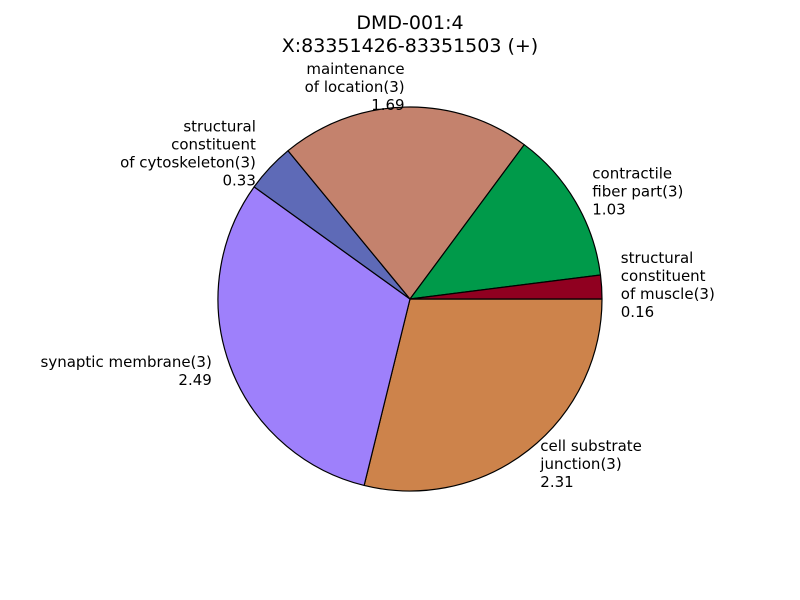 This screenshot has height=600, width=800. Describe the element at coordinates (213, 145) in the screenshot. I see `slice-label-line-2-1: constituent` at that location.